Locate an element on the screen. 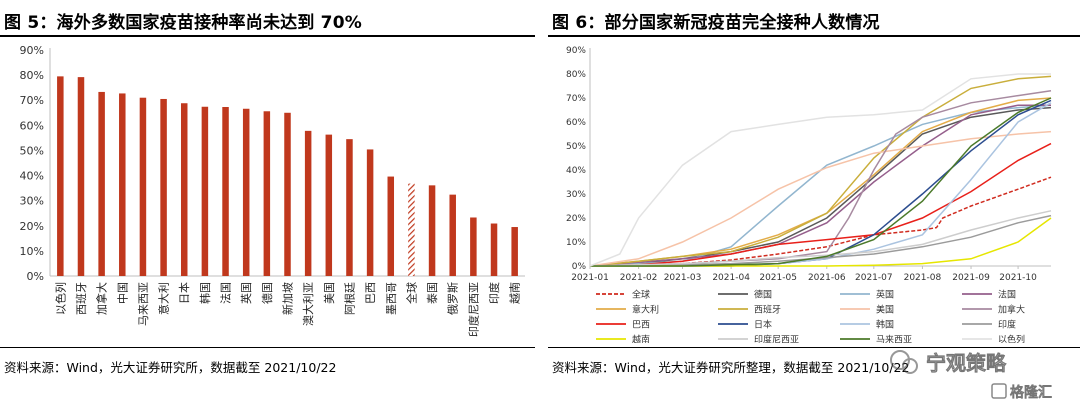 Image resolution: width=1080 pixels, height=407 pixels. legend-label: 印度 is located at coordinates (1007, 325).